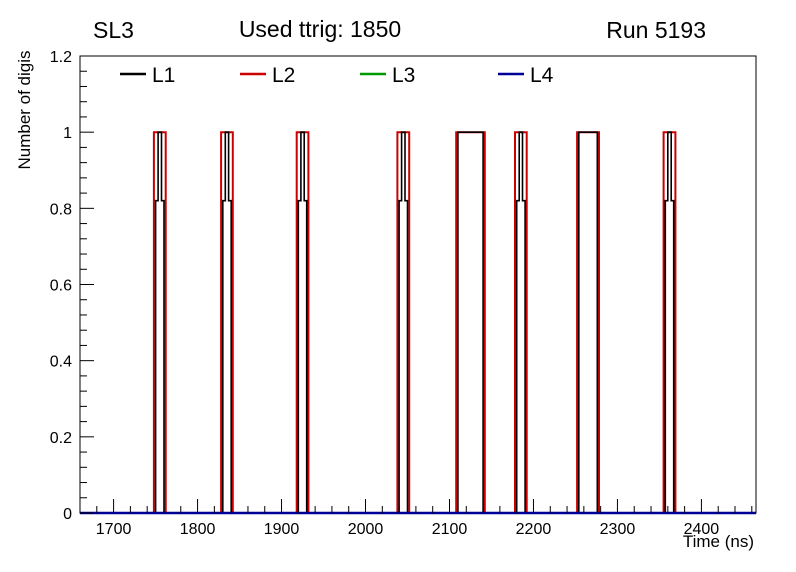 This screenshot has width=796, height=572. What do you see at coordinates (534, 529) in the screenshot?
I see `x-tick-label: 2200` at bounding box center [534, 529].